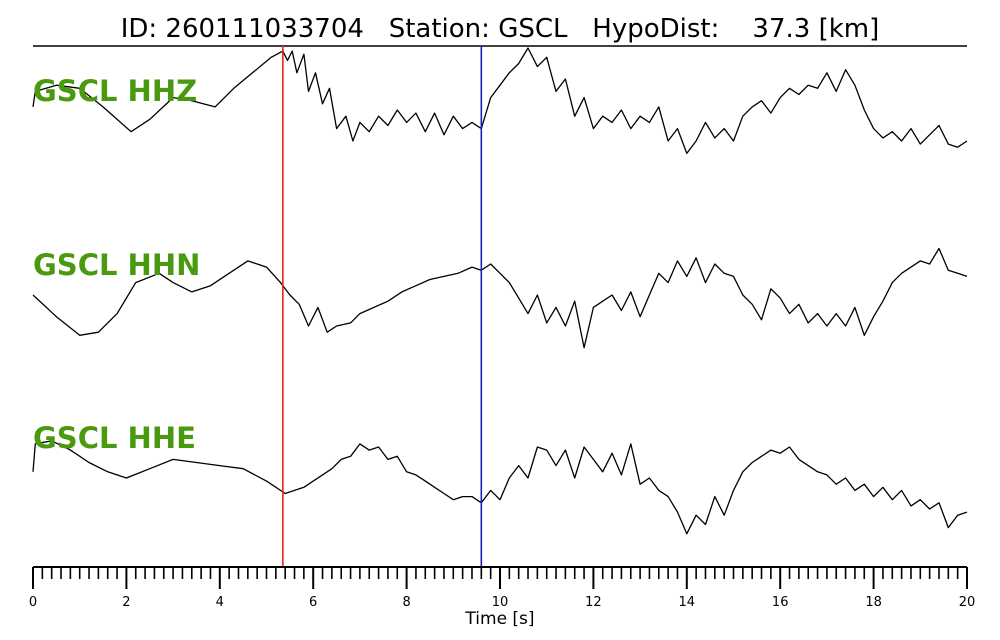 The height and width of the screenshot is (640, 1000). Describe the element at coordinates (115, 91) in the screenshot. I see `channel-label-gscl-hhz: GSCL HHZ` at that location.